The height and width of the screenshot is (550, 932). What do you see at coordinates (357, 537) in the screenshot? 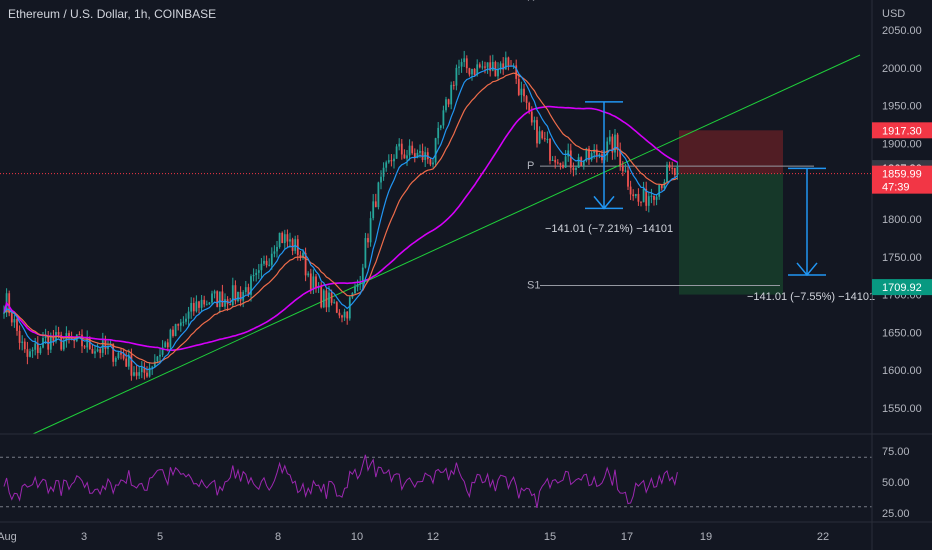
I see `time-tick-label: 10` at bounding box center [357, 537].